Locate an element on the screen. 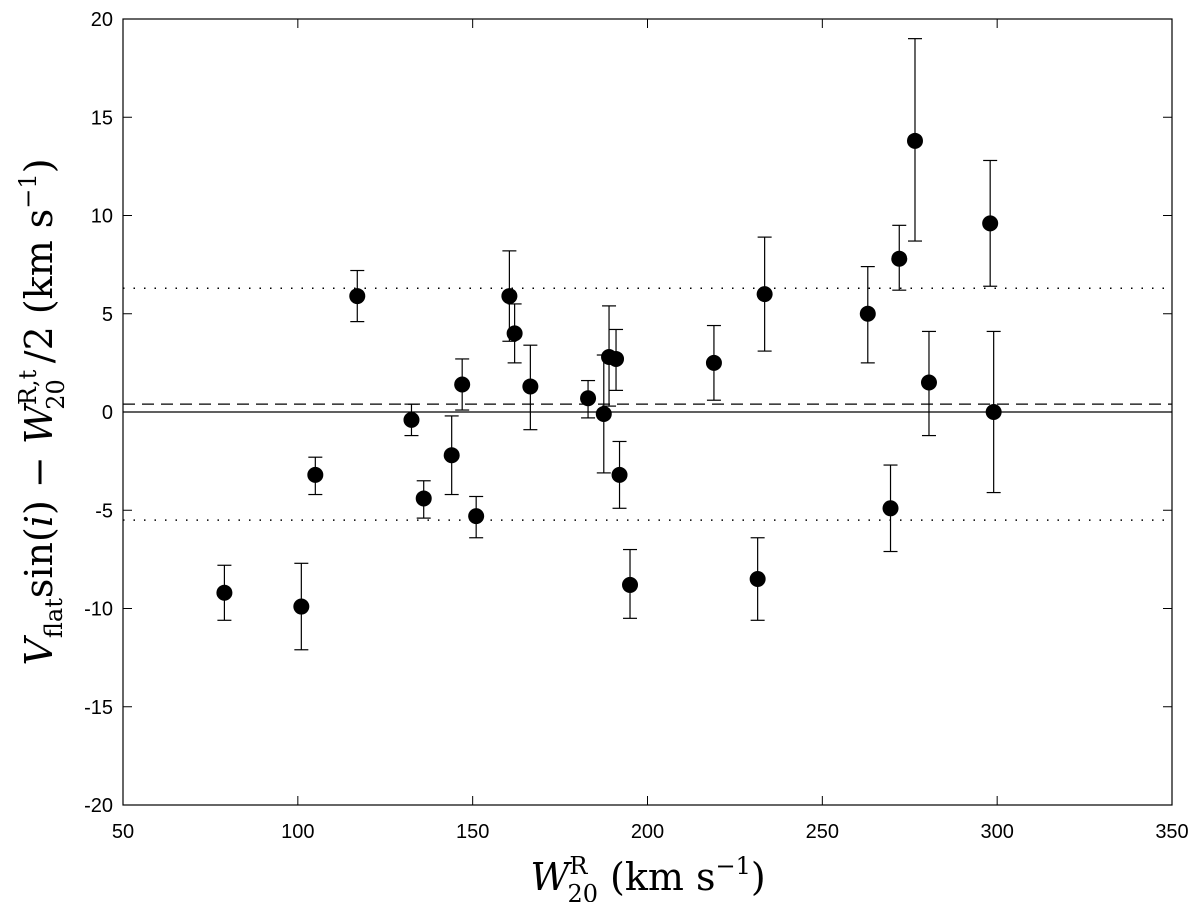 The width and height of the screenshot is (1200, 902). x-tick-label: 350 is located at coordinates (1171, 832).